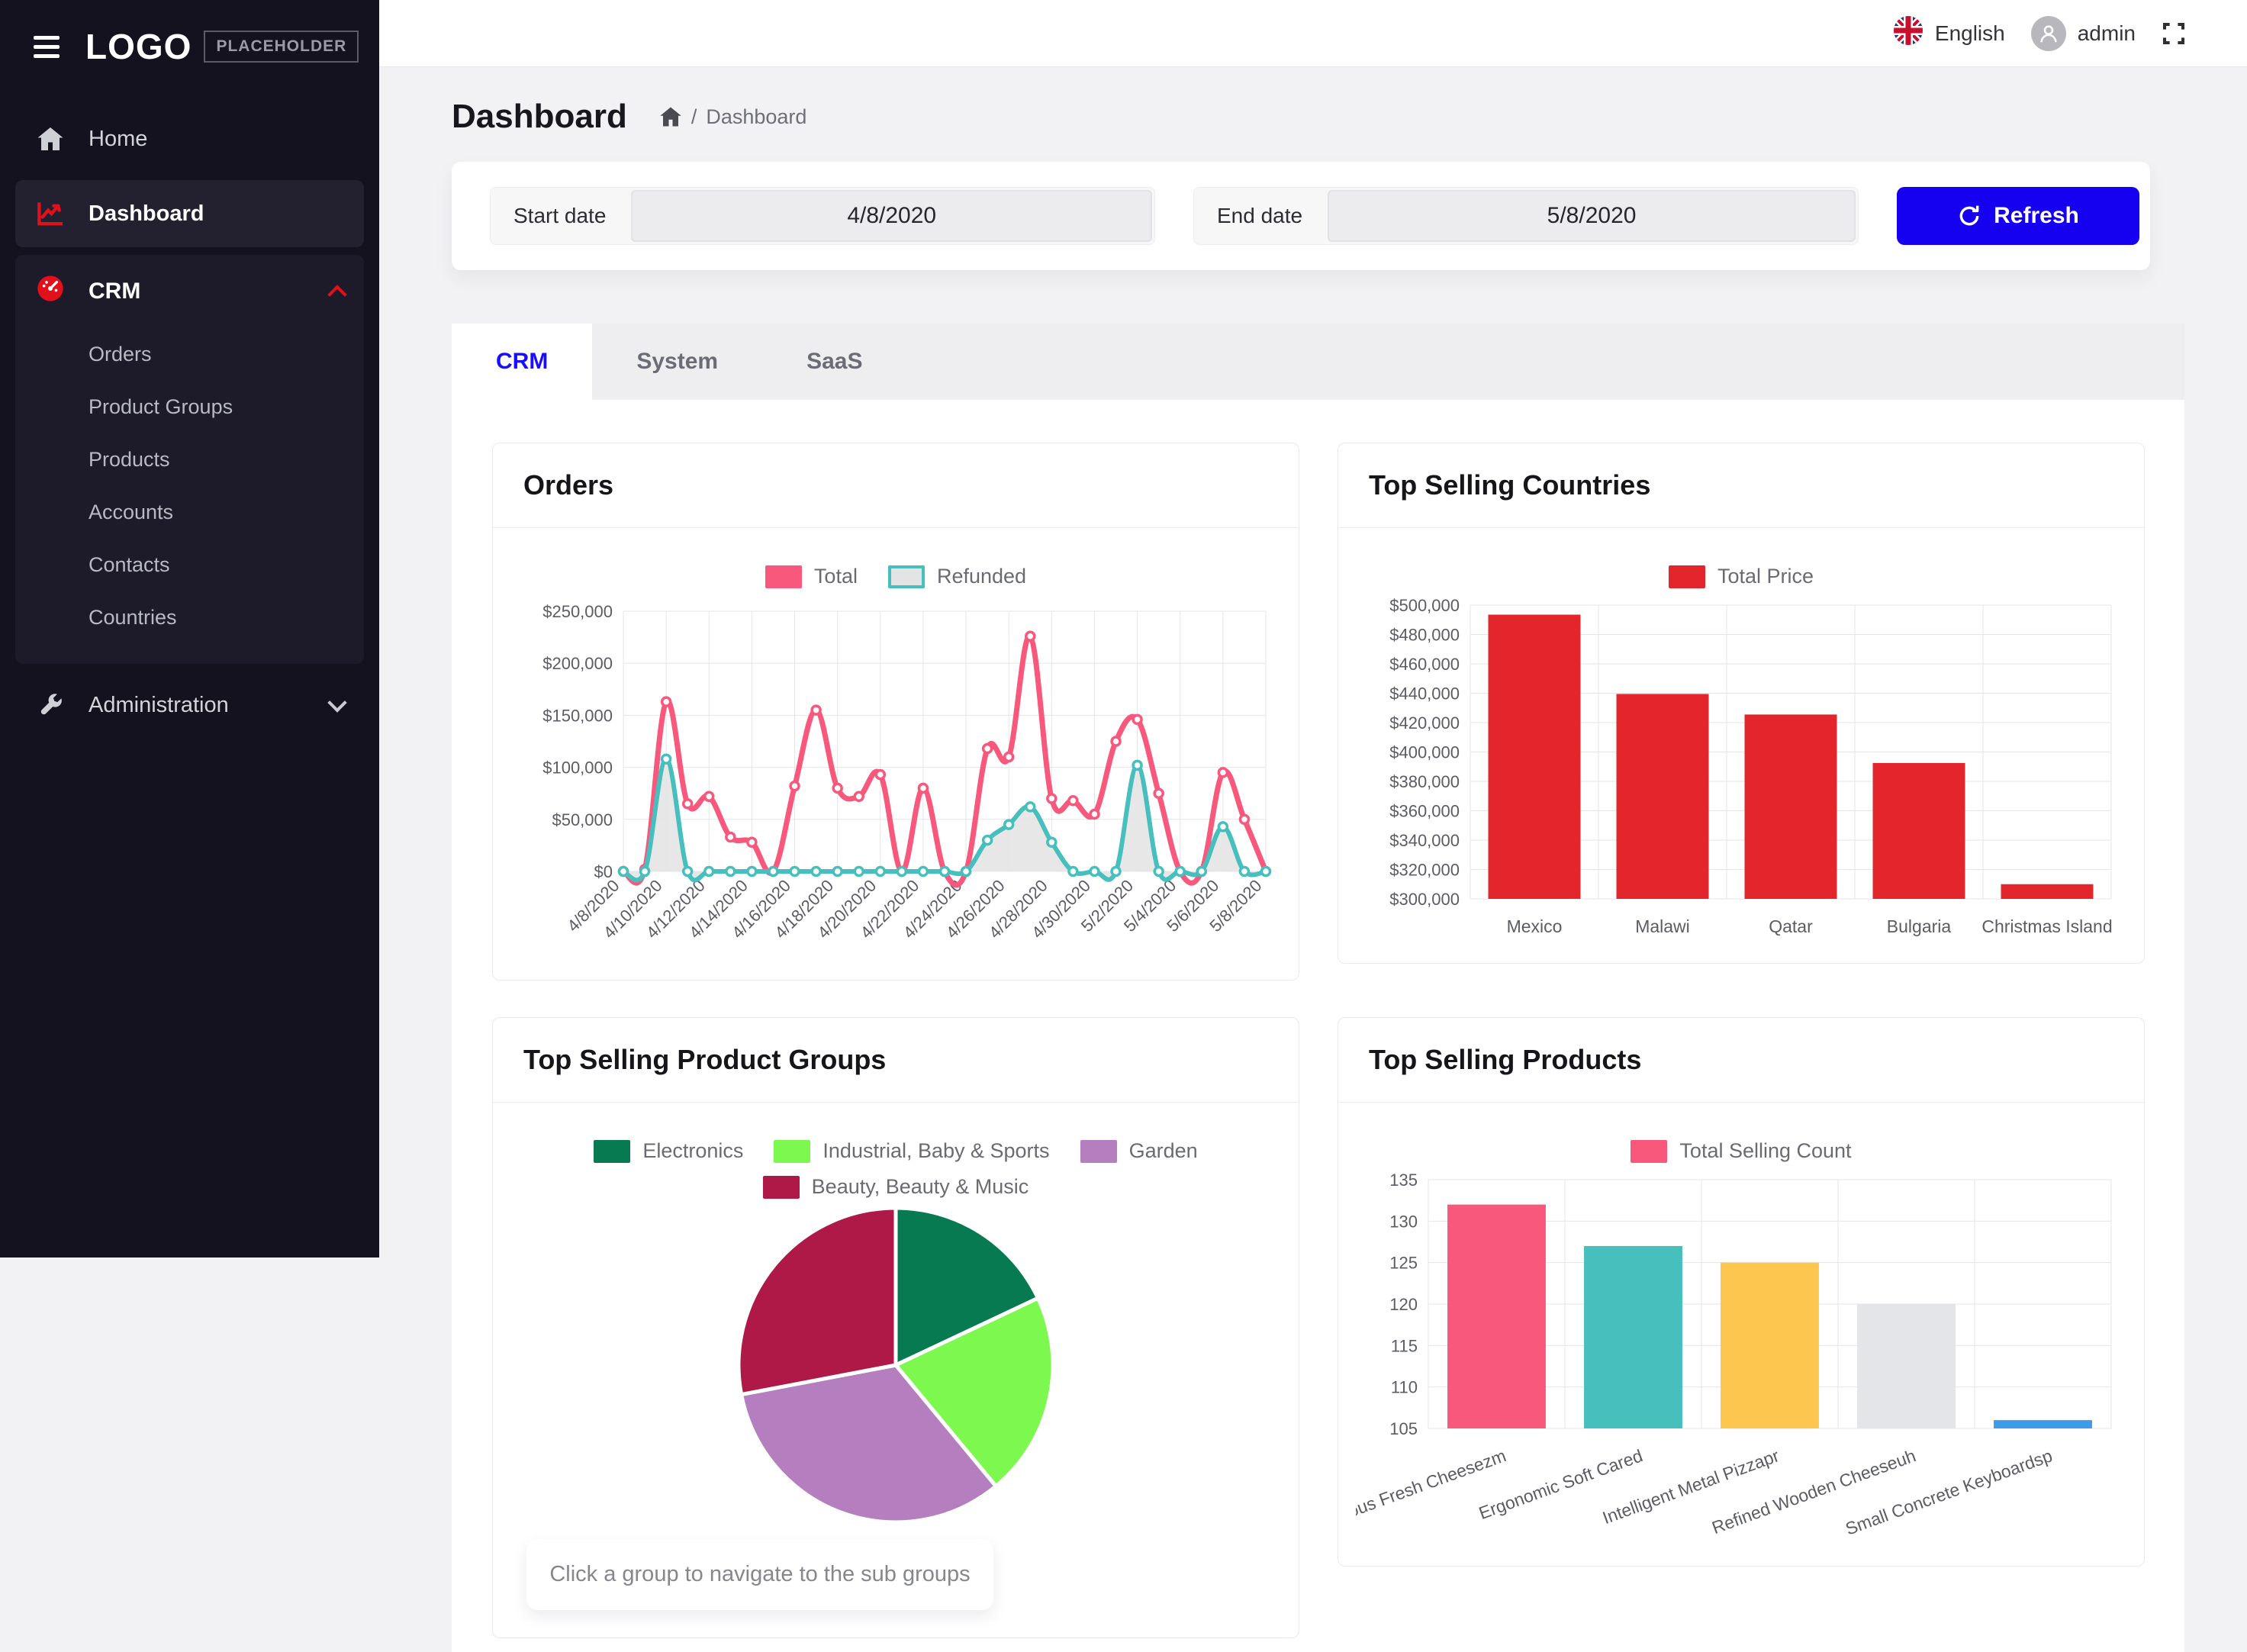  Describe the element at coordinates (133, 617) in the screenshot. I see `sidebar-item-countries: Countries` at that location.